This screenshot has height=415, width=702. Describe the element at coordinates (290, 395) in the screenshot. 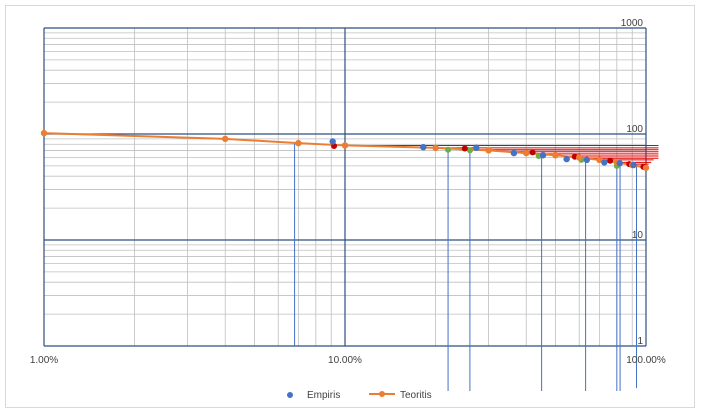

I see `legend-marker-empiris` at that location.